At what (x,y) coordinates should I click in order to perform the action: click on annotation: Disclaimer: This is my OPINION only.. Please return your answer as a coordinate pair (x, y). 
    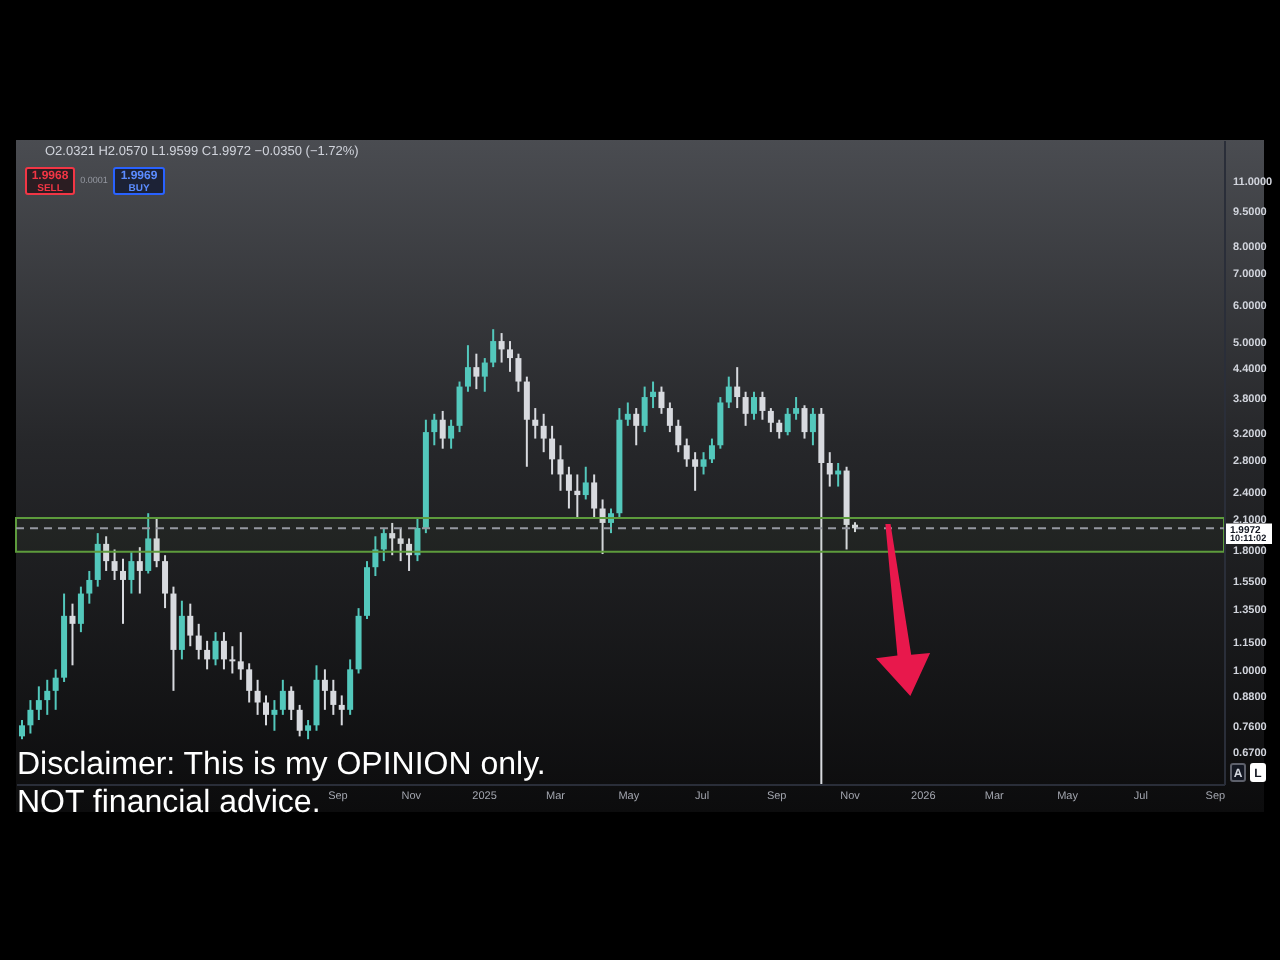
    Looking at the image, I should click on (281, 765).